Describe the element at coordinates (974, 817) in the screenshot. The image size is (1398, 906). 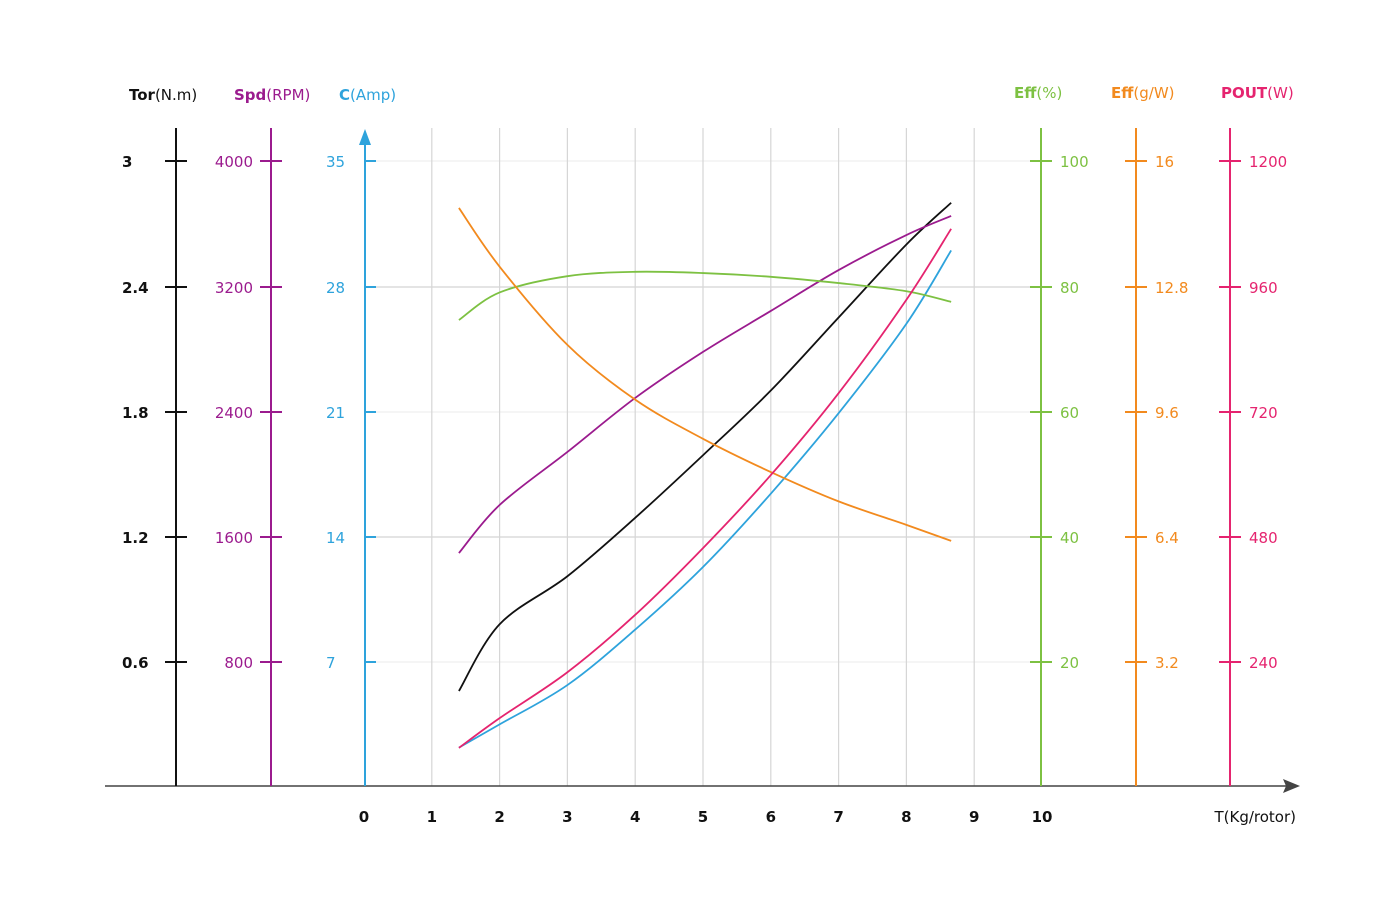
I see `x-tick-label: 9` at that location.